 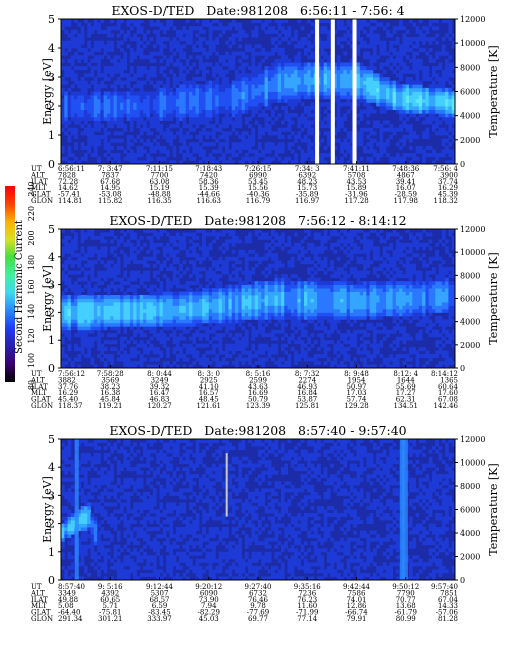 What do you see at coordinates (472, 19) in the screenshot?
I see `y2-tick-label: 12000` at bounding box center [472, 19].